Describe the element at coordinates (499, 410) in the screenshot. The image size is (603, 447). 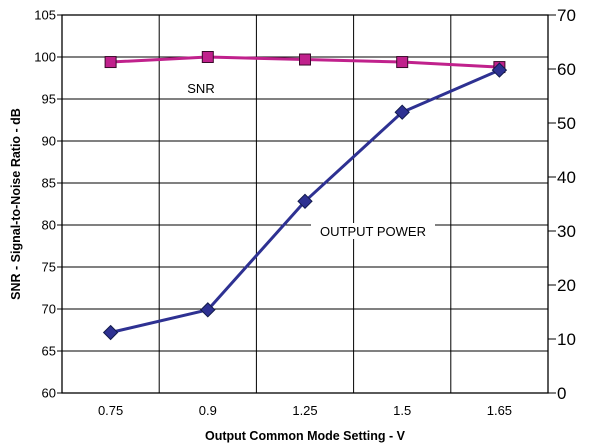
I see `x-tick-label: 1.65` at that location.